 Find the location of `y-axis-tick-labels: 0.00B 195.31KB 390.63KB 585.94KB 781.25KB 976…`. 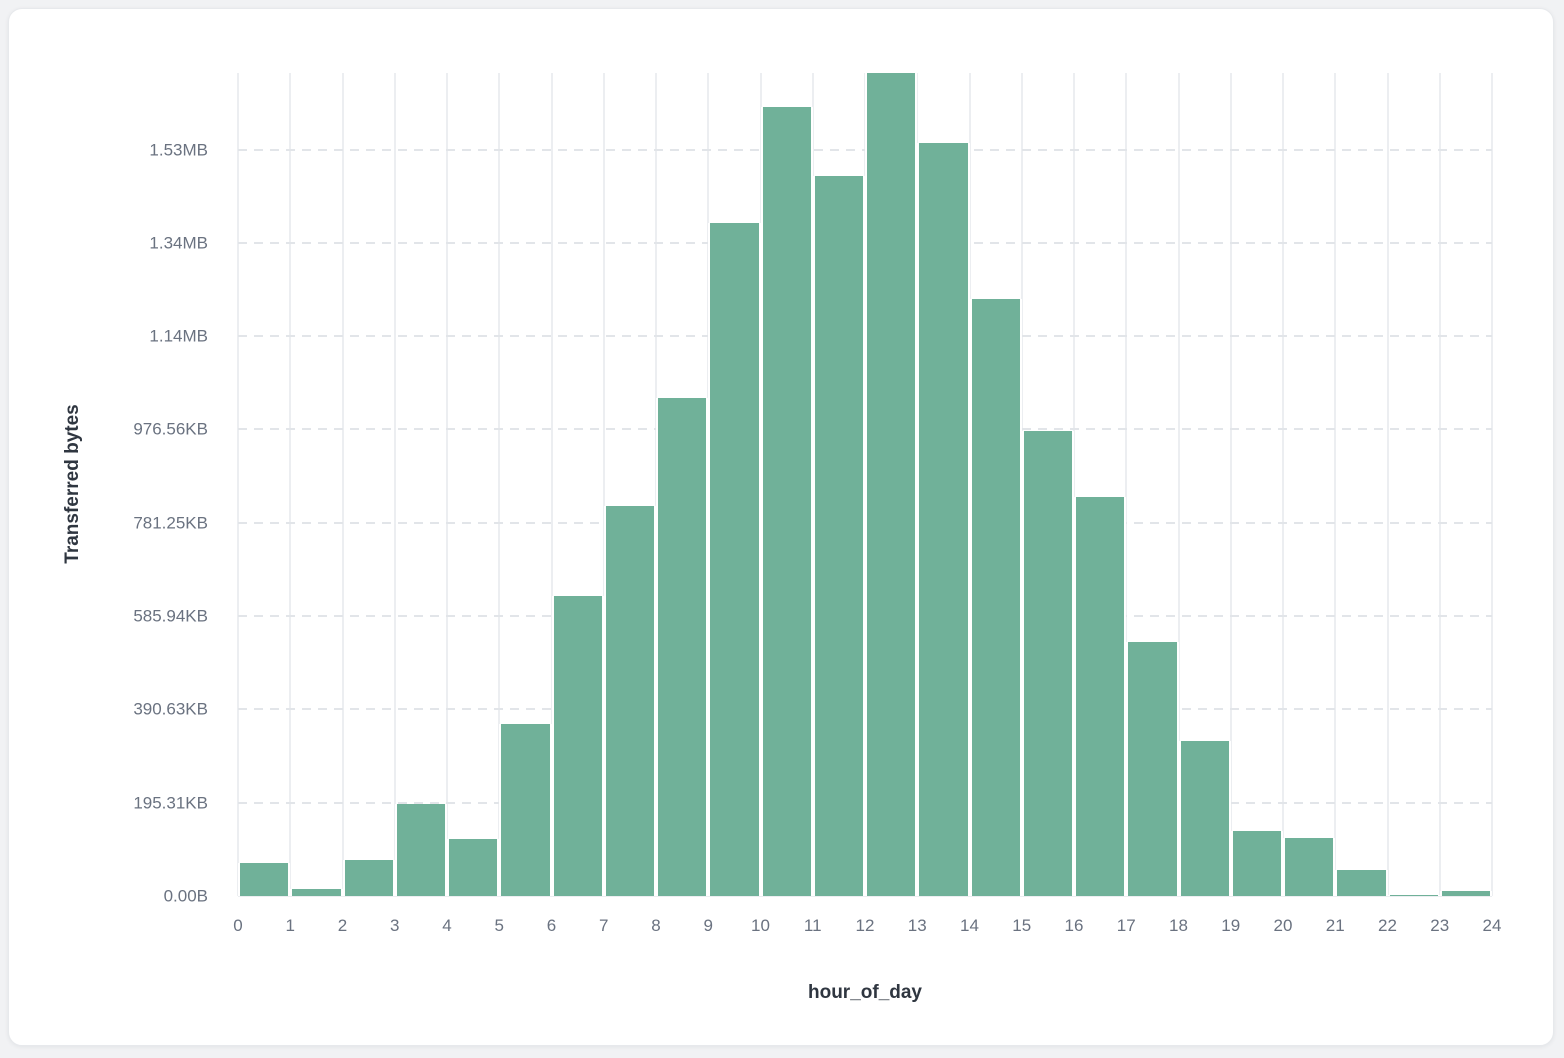

y-axis-tick-labels: 0.00B 195.31KB 390.63KB 585.94KB 781.25KB 976… is located at coordinates (114, 488).